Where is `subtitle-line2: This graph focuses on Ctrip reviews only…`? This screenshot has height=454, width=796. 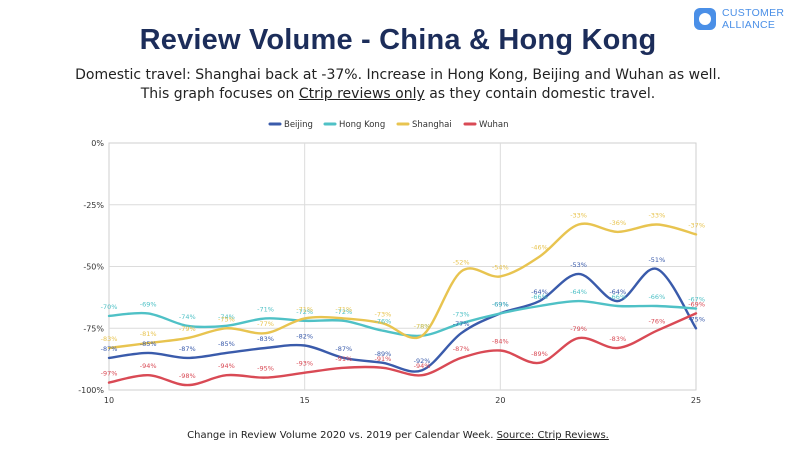
subtitle-line2: This graph focuses on Ctrip reviews only… is located at coordinates (398, 94).